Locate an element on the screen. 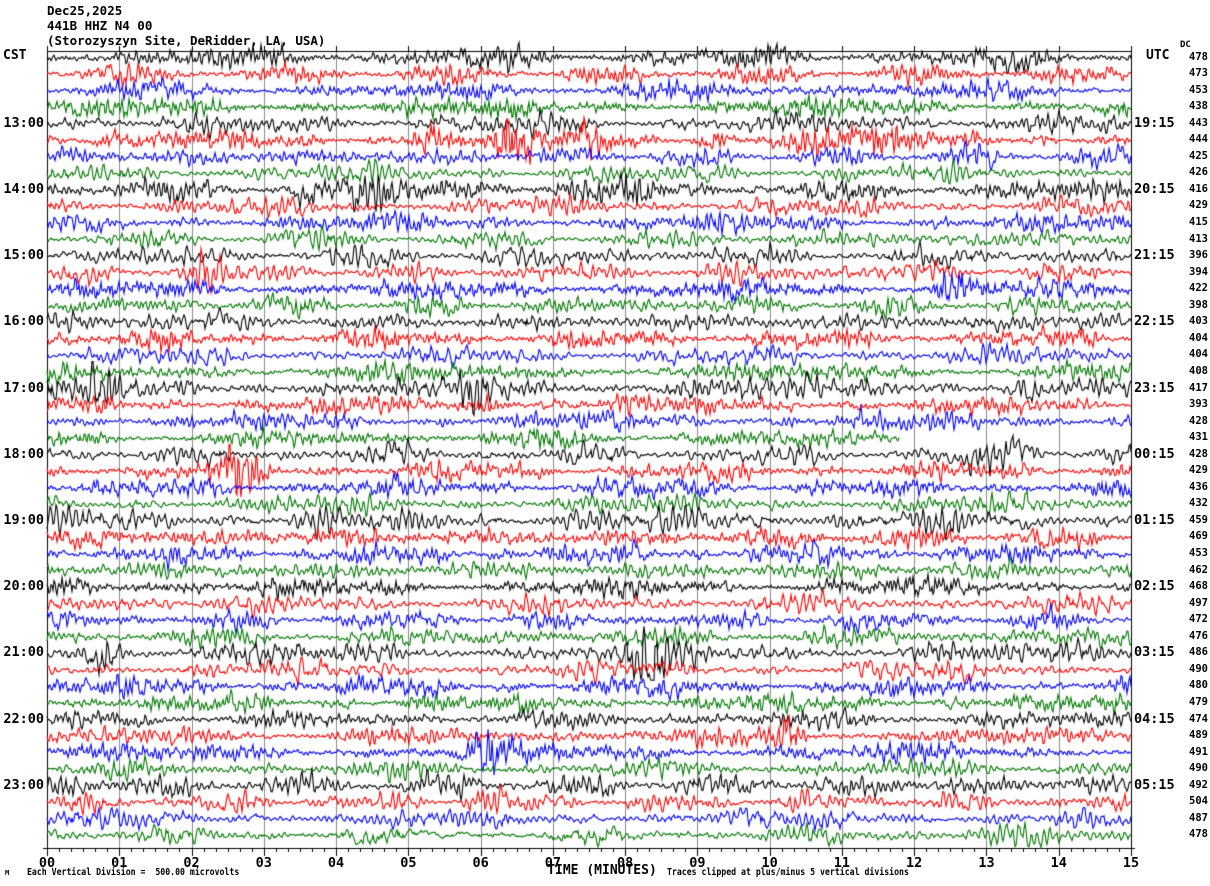  utc-time-label: 21:15 is located at coordinates (1154, 255).